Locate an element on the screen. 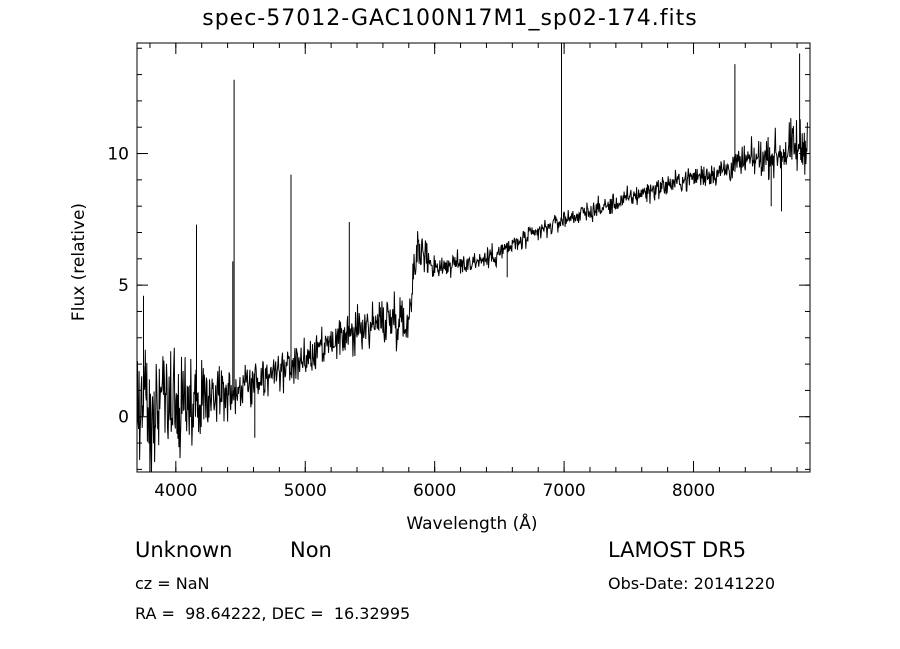  x-tick-label: 8000 is located at coordinates (693, 491).